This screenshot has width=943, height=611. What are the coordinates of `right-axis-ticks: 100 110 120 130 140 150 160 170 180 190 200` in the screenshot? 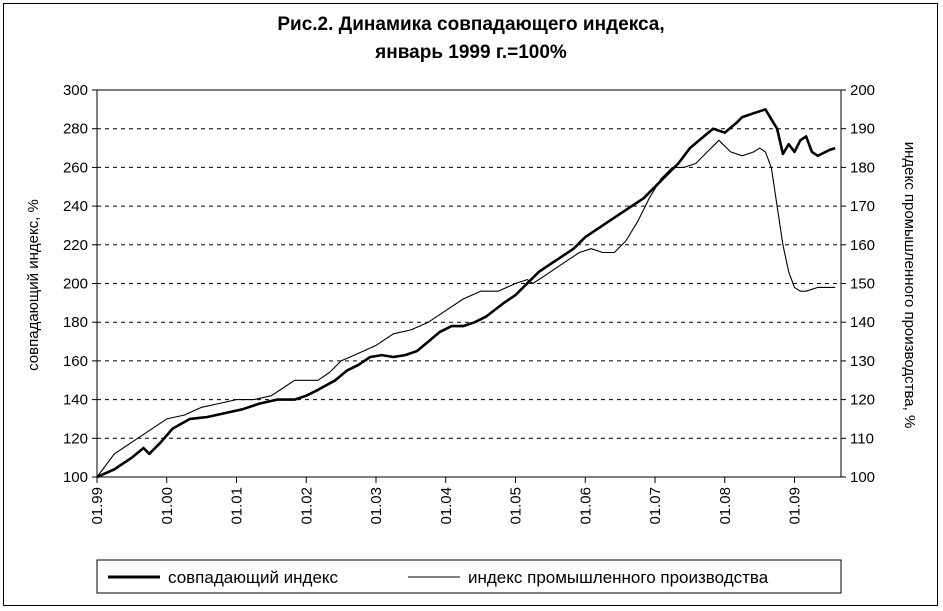 It's located at (858, 284).